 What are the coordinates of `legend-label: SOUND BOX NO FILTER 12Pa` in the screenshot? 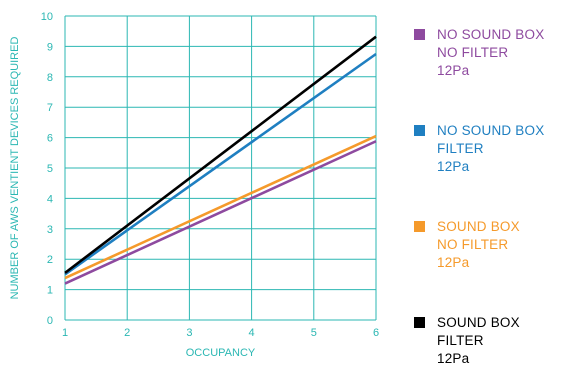 It's located at (478, 245).